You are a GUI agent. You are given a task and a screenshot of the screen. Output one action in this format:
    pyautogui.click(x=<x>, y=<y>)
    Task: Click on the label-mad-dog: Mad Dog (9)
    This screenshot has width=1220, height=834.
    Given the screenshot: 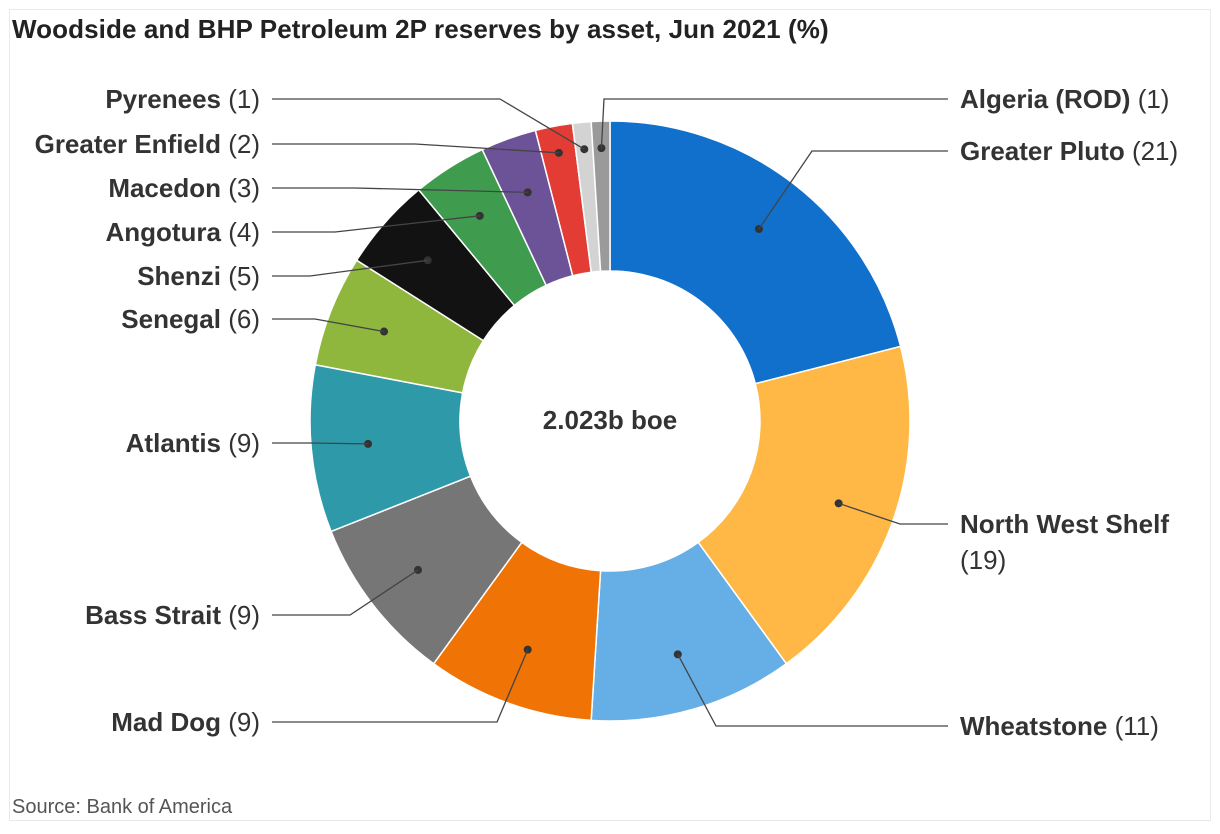 What is the action you would take?
    pyautogui.click(x=185, y=722)
    